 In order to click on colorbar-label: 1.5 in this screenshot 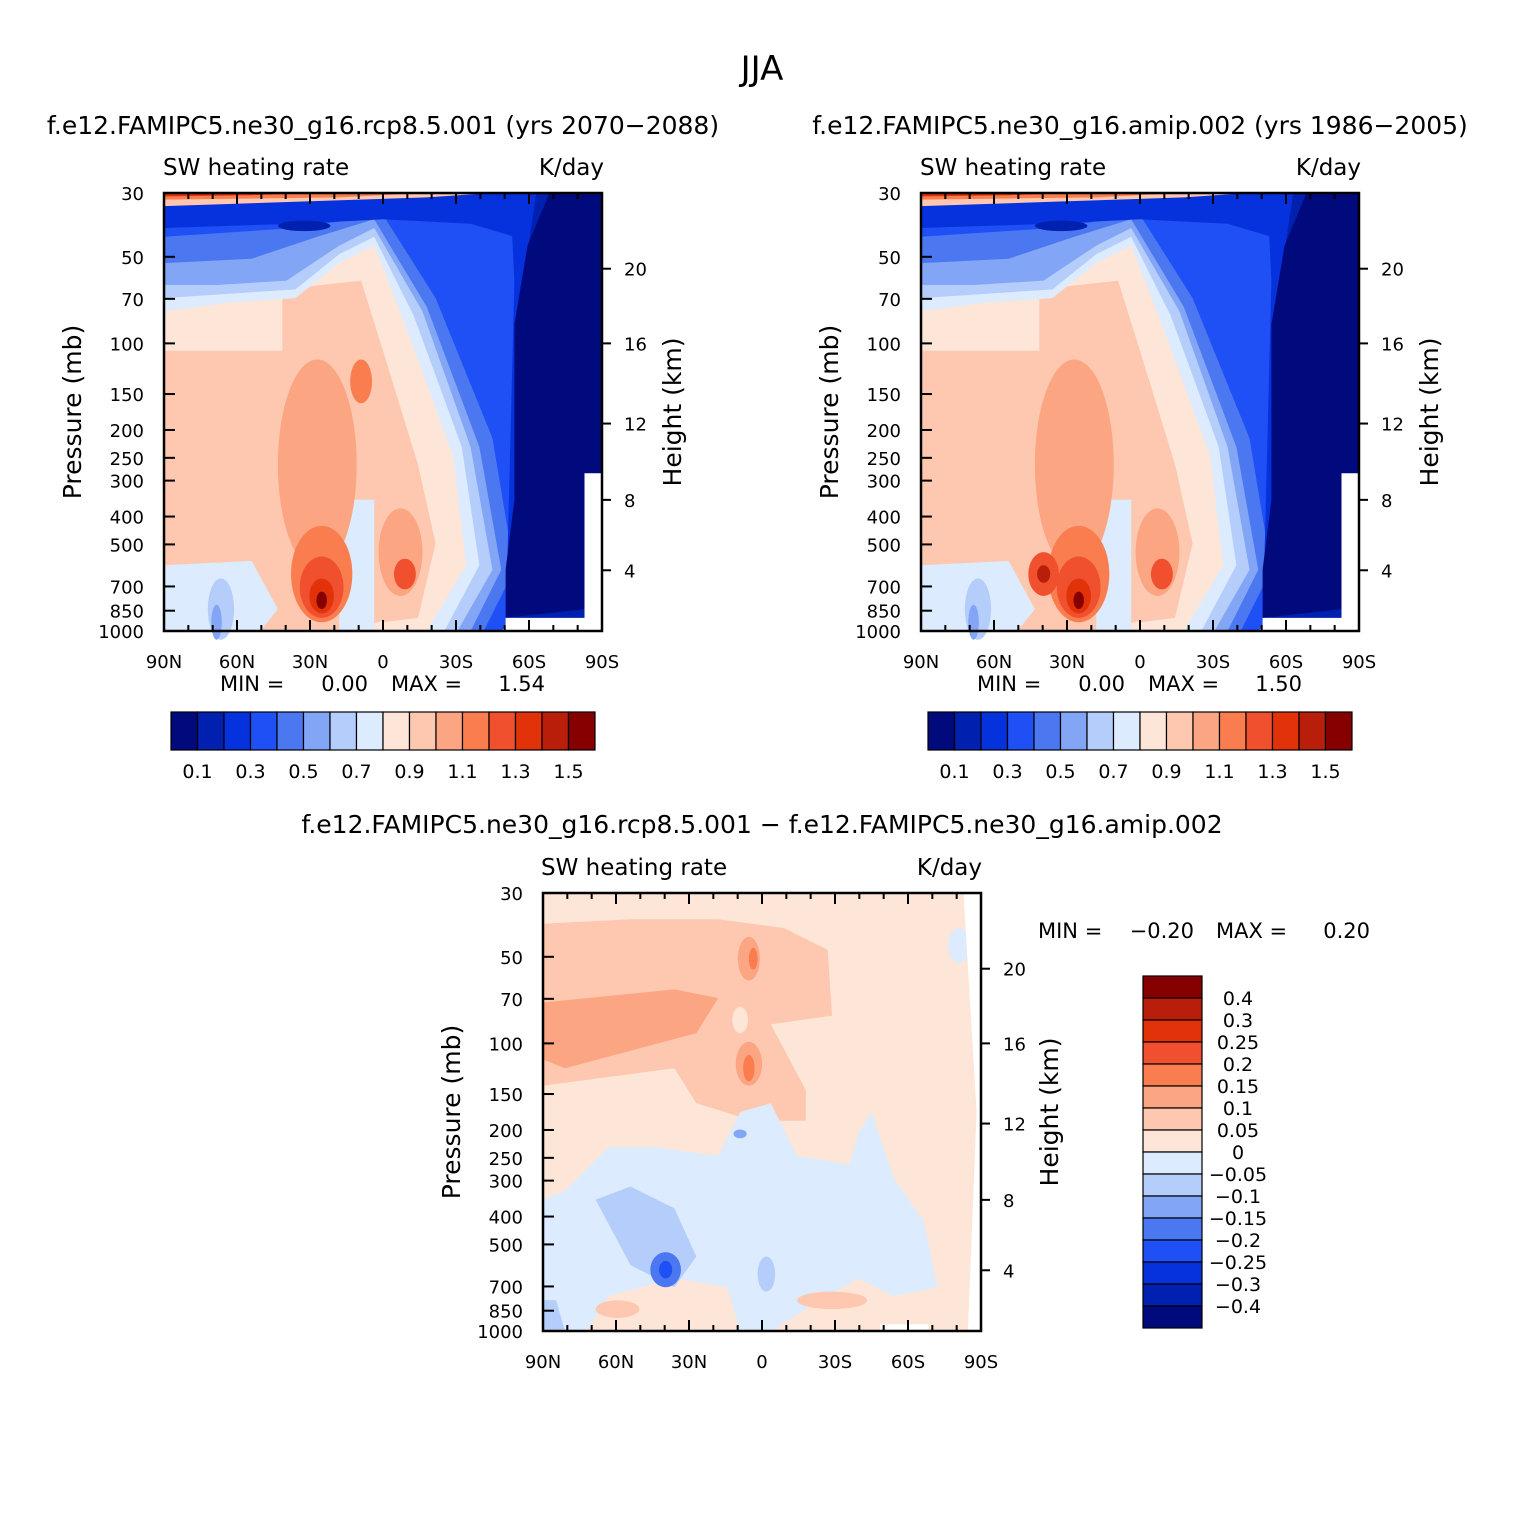, I will do `click(568, 772)`.